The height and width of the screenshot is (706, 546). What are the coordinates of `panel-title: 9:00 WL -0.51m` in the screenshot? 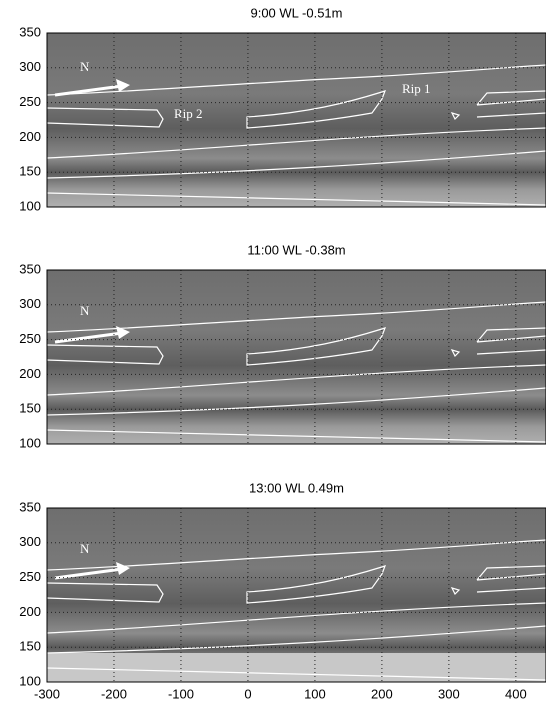 It's located at (296, 12).